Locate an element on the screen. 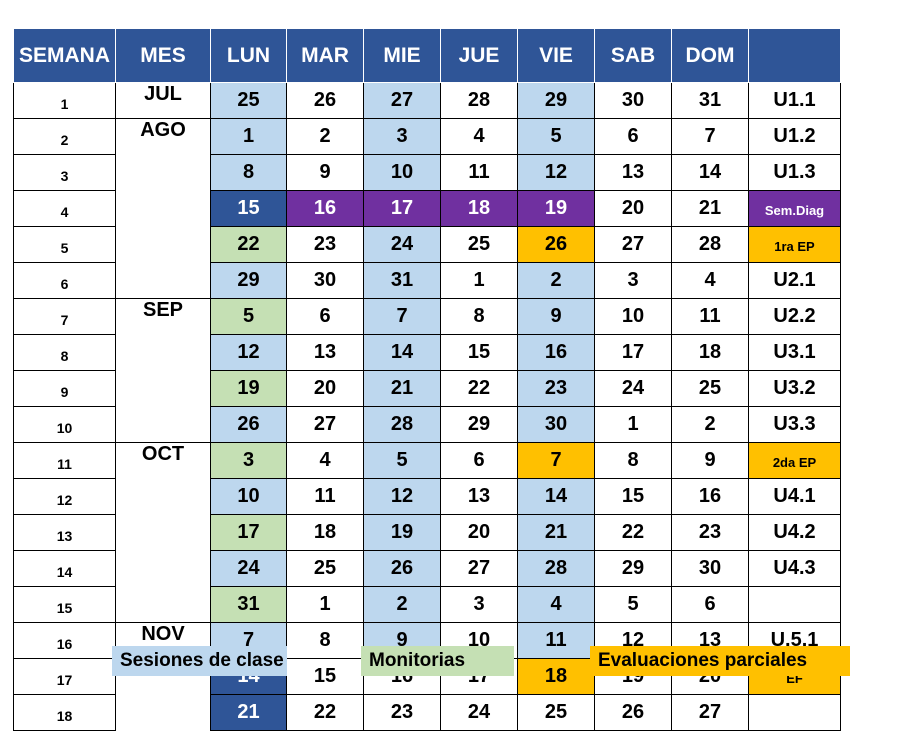 The width and height of the screenshot is (900, 731). day-sab: 24 is located at coordinates (633, 388).